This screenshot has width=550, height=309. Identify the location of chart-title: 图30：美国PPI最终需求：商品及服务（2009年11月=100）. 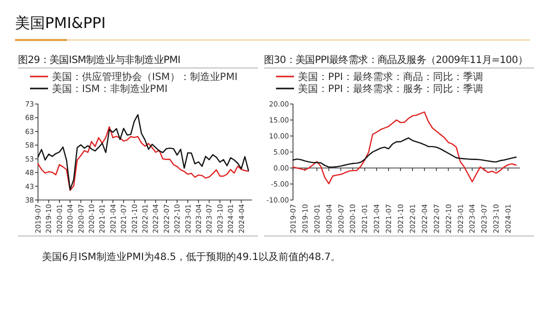
(396, 60).